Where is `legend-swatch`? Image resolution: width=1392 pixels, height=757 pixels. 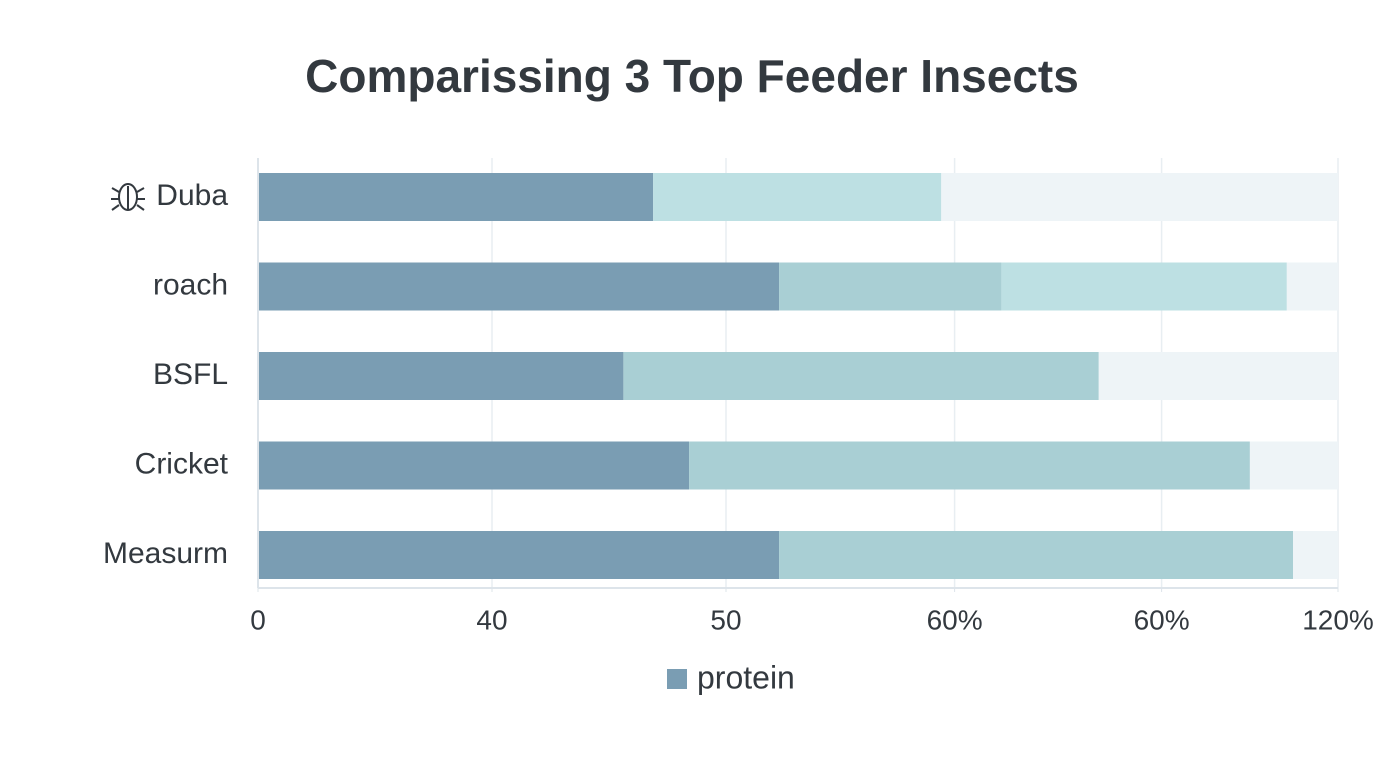
legend-swatch is located at coordinates (677, 679).